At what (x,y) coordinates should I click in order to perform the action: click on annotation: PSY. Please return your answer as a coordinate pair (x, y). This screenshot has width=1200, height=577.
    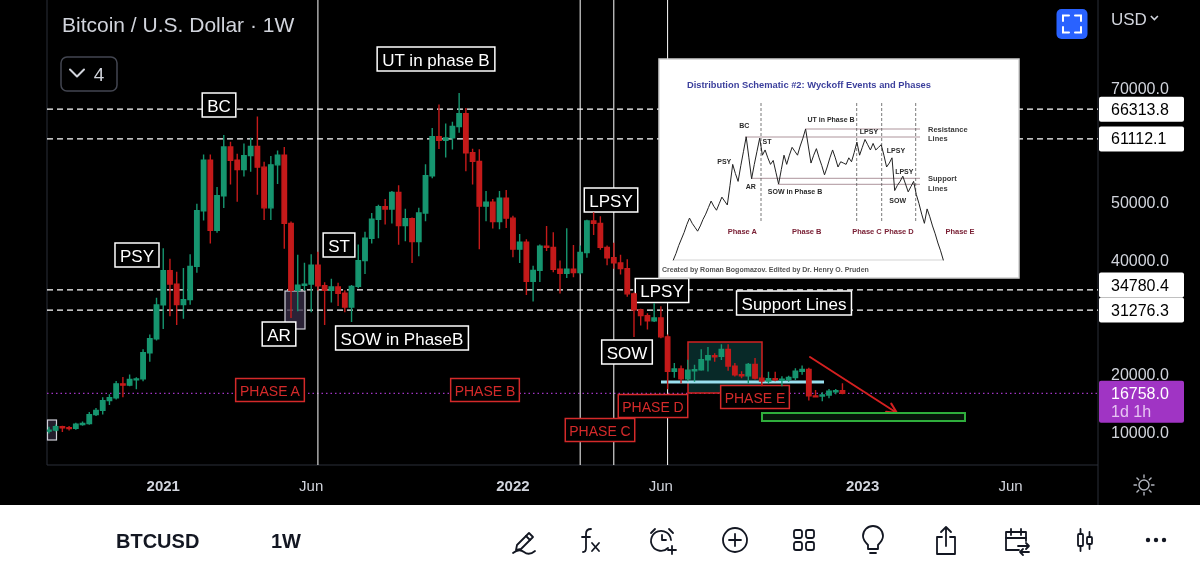
    Looking at the image, I should click on (137, 256).